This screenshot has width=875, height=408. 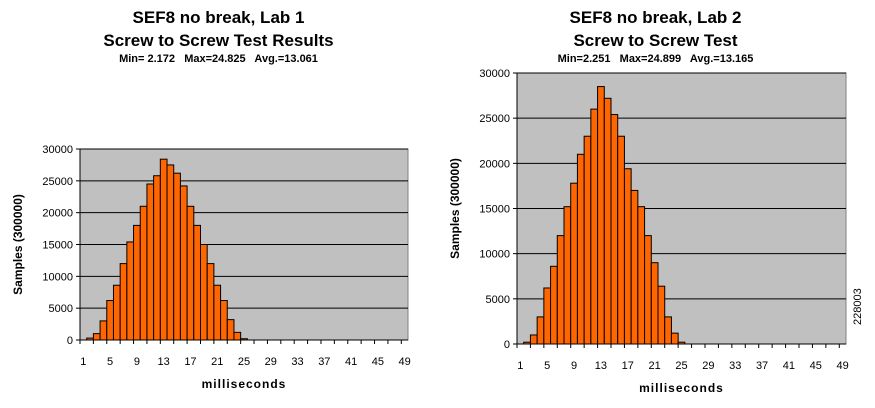 I want to click on chart-subtitle: Min=2.251 Max=24.899 Avg.=13.165, so click(x=655, y=59).